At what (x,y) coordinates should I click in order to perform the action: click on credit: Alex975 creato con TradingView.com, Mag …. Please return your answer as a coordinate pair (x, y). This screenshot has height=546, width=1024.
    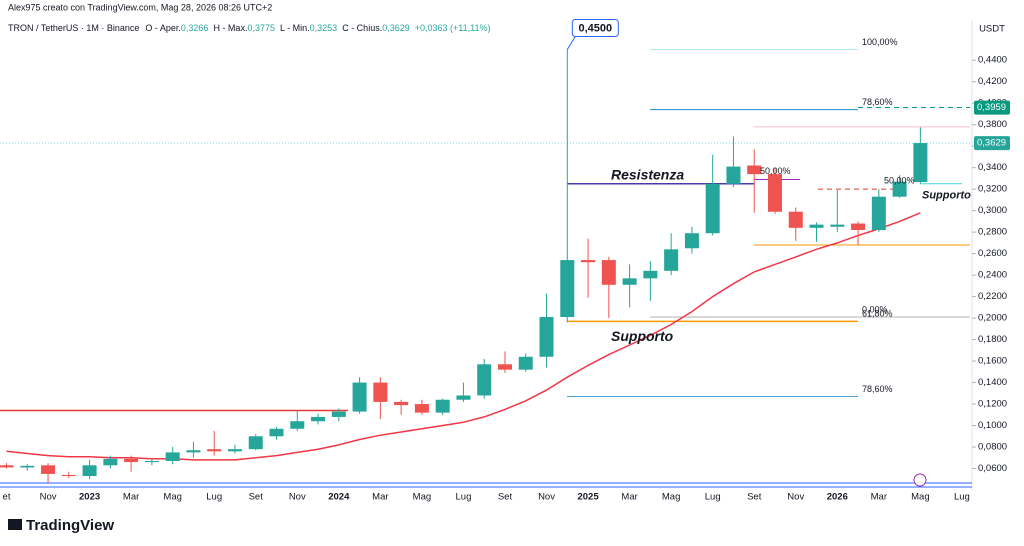
    Looking at the image, I should click on (140, 7).